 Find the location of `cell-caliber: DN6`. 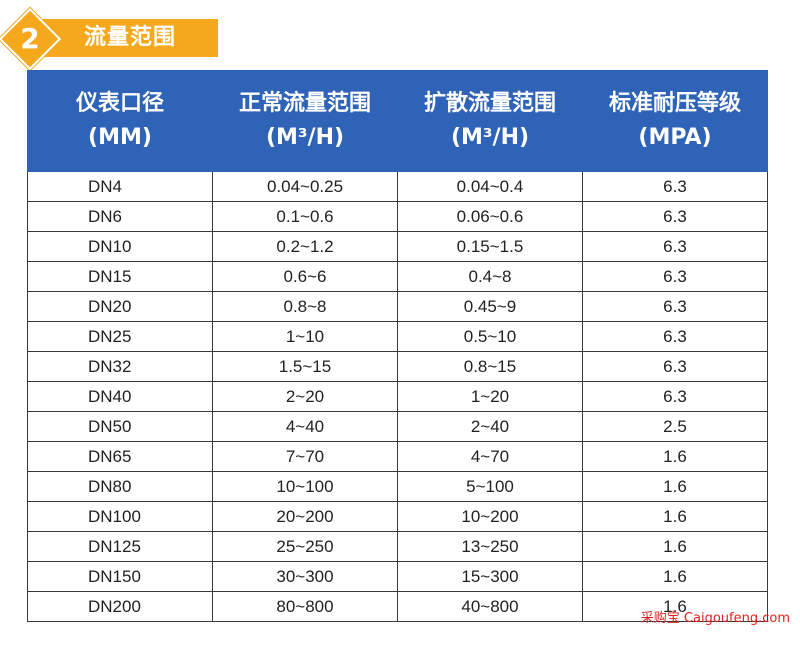

cell-caliber: DN6 is located at coordinates (120, 216).